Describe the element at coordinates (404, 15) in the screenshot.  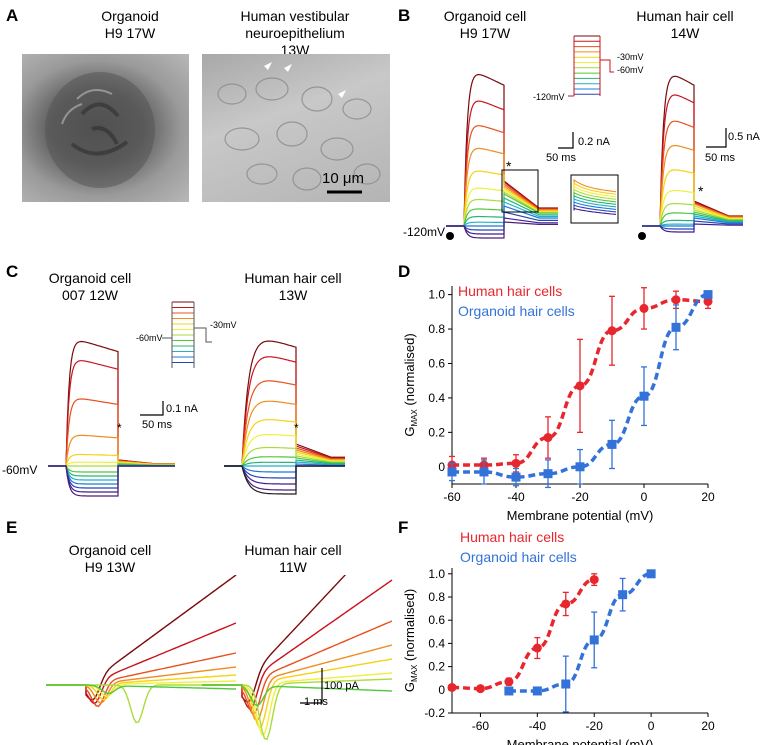
I see `panel-label-b: B` at that location.